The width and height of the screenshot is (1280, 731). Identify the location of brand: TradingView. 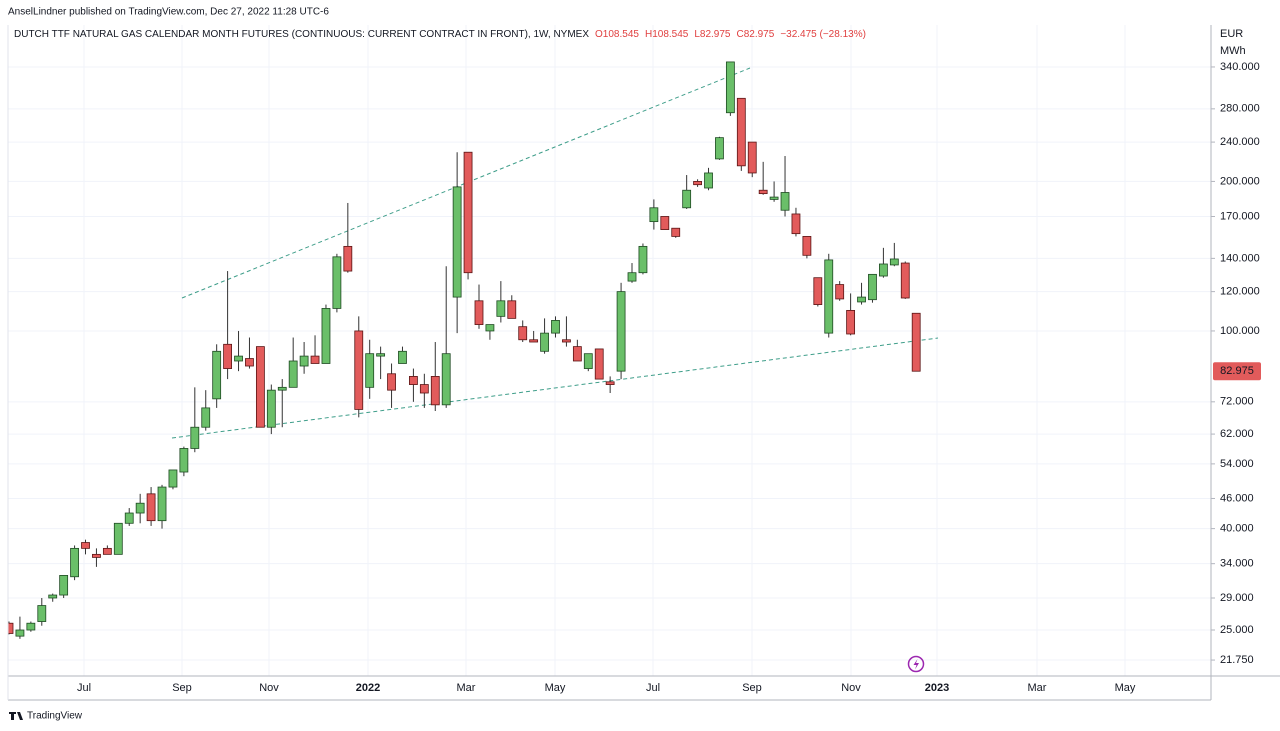
(55, 716).